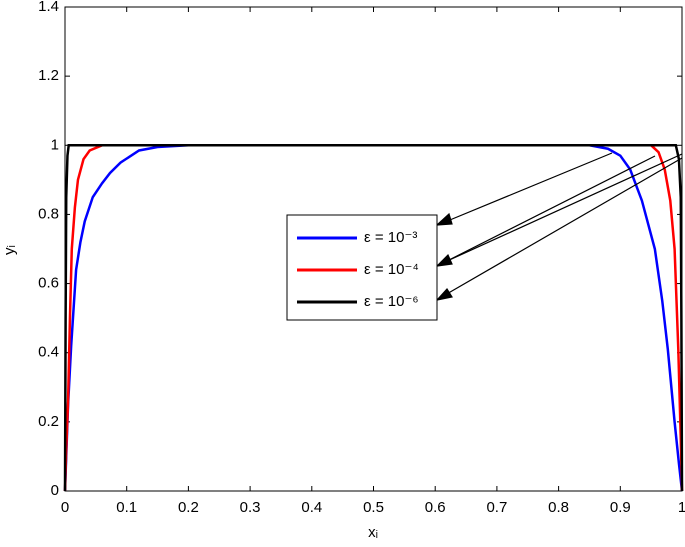 This screenshot has width=685, height=547. What do you see at coordinates (558, 507) in the screenshot?
I see `x-tick-label: 0.8` at bounding box center [558, 507].